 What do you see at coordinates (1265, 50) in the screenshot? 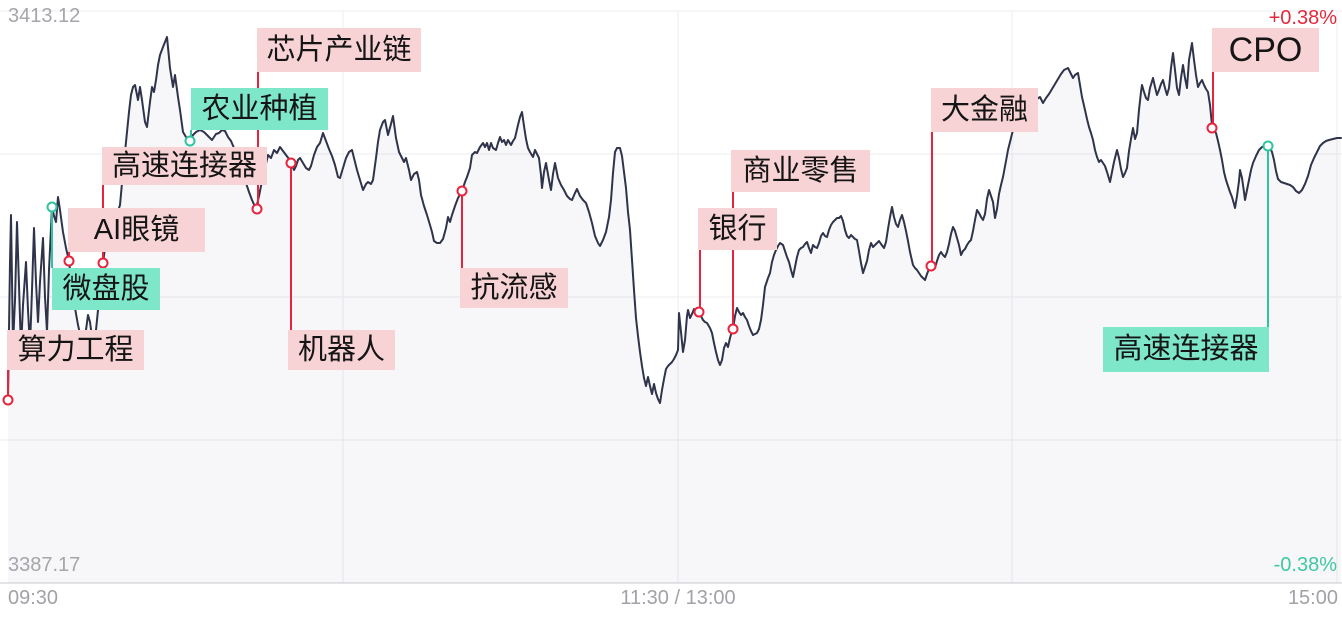
I see `sector-label: CPO` at bounding box center [1265, 50].